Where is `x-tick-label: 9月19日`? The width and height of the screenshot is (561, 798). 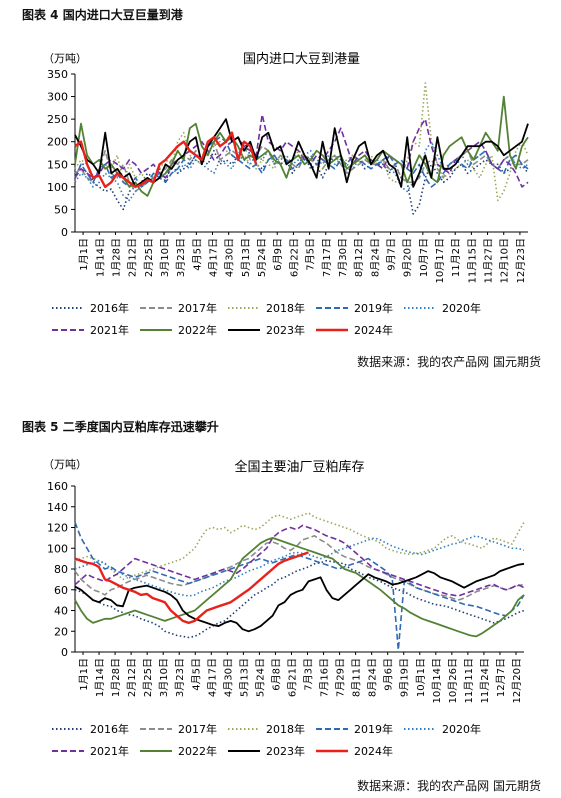 x-tick-label: 9月19日 is located at coordinates (405, 677).